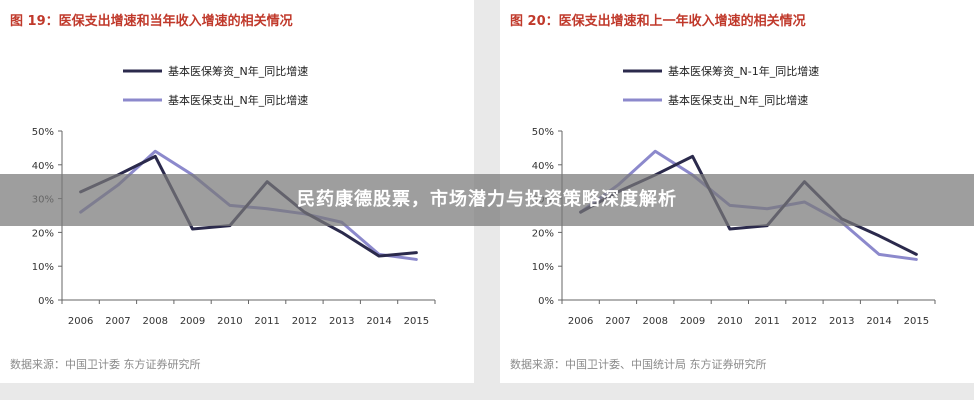  What do you see at coordinates (238, 71) in the screenshot?
I see `legend-label: 基本医保筹资_N年_同比增速` at bounding box center [238, 71].